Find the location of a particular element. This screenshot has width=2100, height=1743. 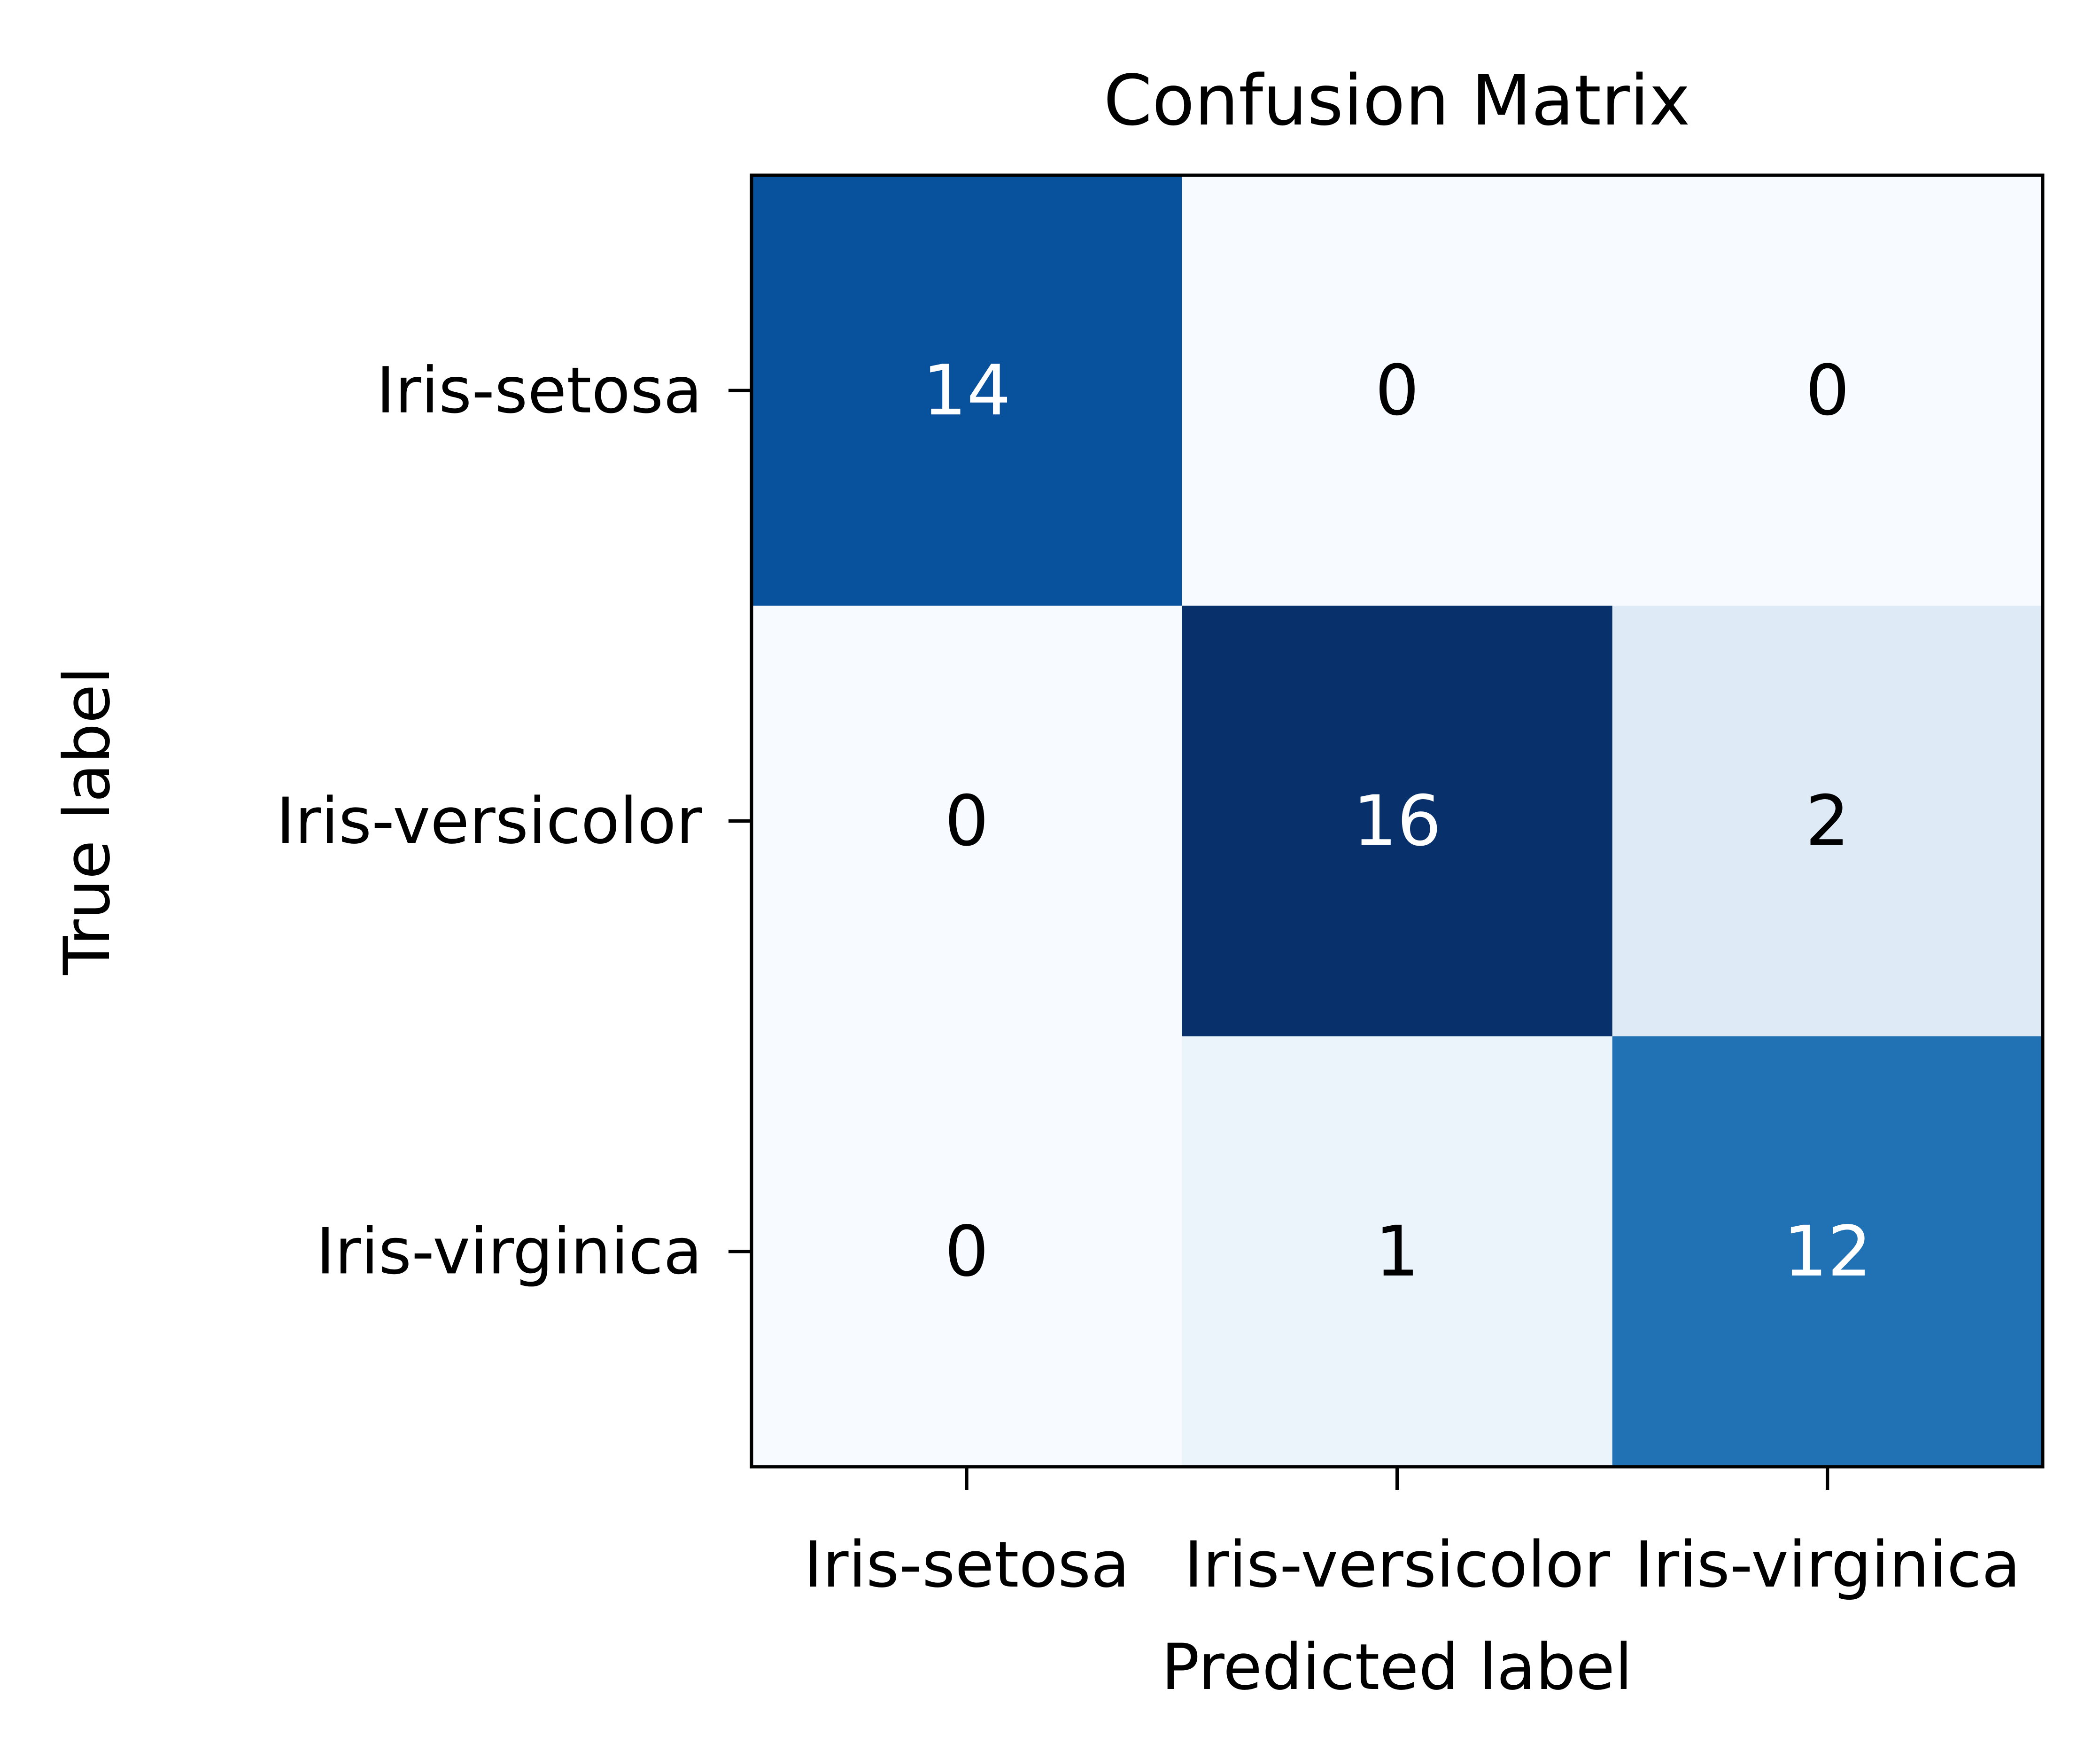

chart-title: Confusion Matrix is located at coordinates (1396, 100).